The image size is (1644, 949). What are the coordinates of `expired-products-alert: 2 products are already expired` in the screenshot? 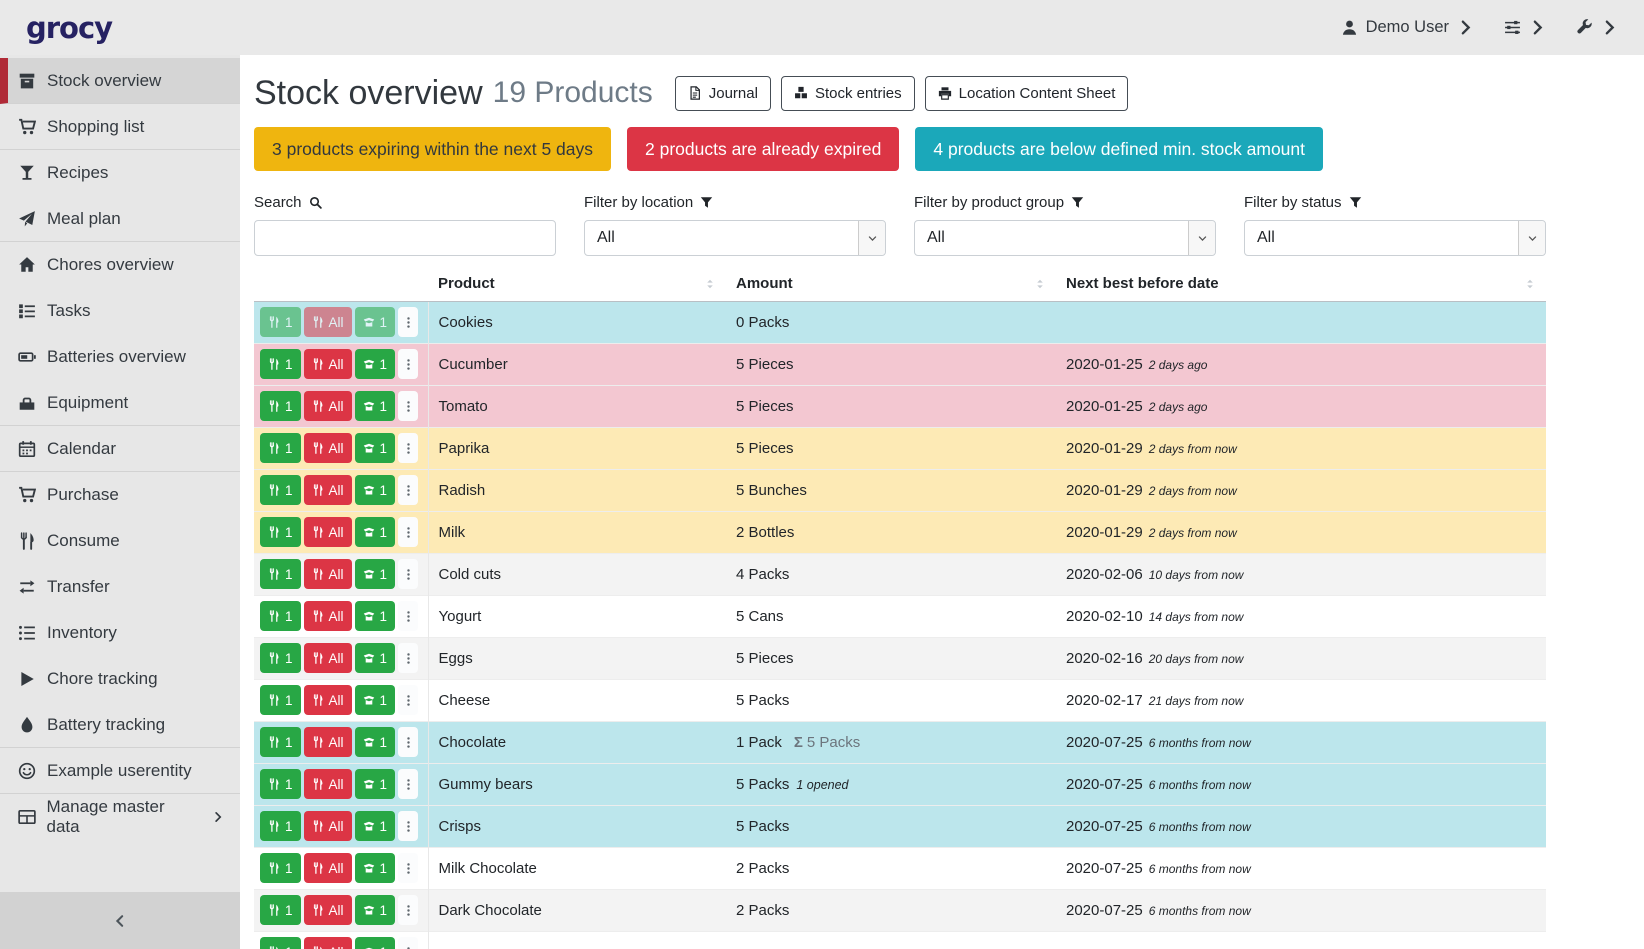 It's located at (763, 149).